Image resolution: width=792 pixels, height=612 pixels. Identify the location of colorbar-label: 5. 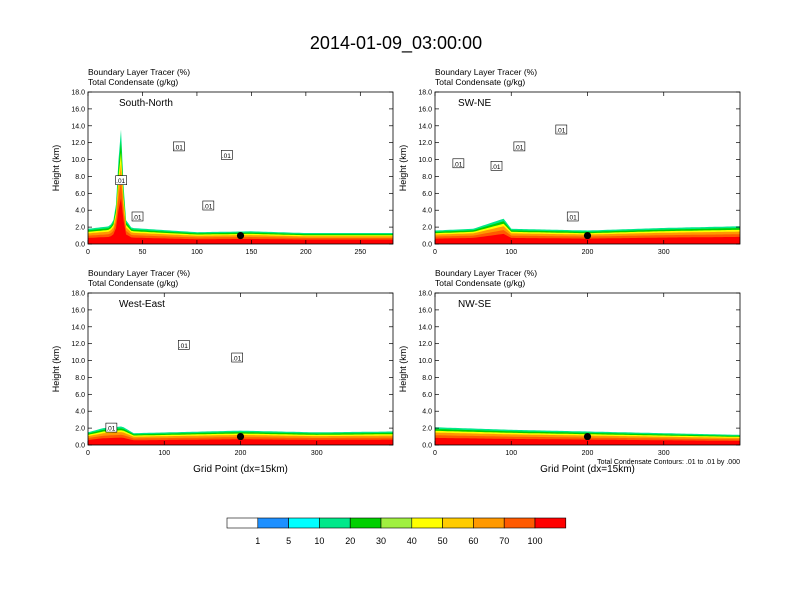
(288, 541).